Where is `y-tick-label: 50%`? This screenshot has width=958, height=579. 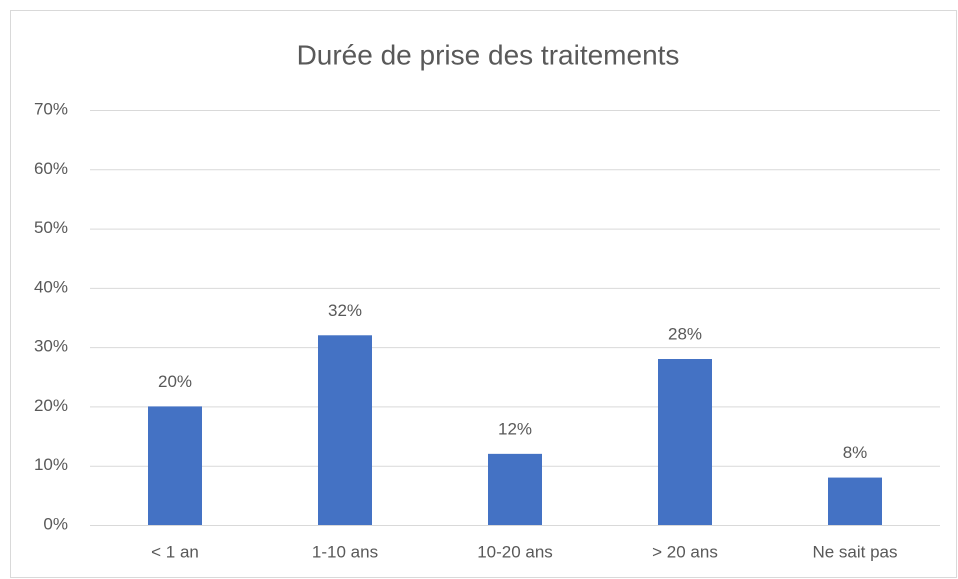
y-tick-label: 50% is located at coordinates (51, 227).